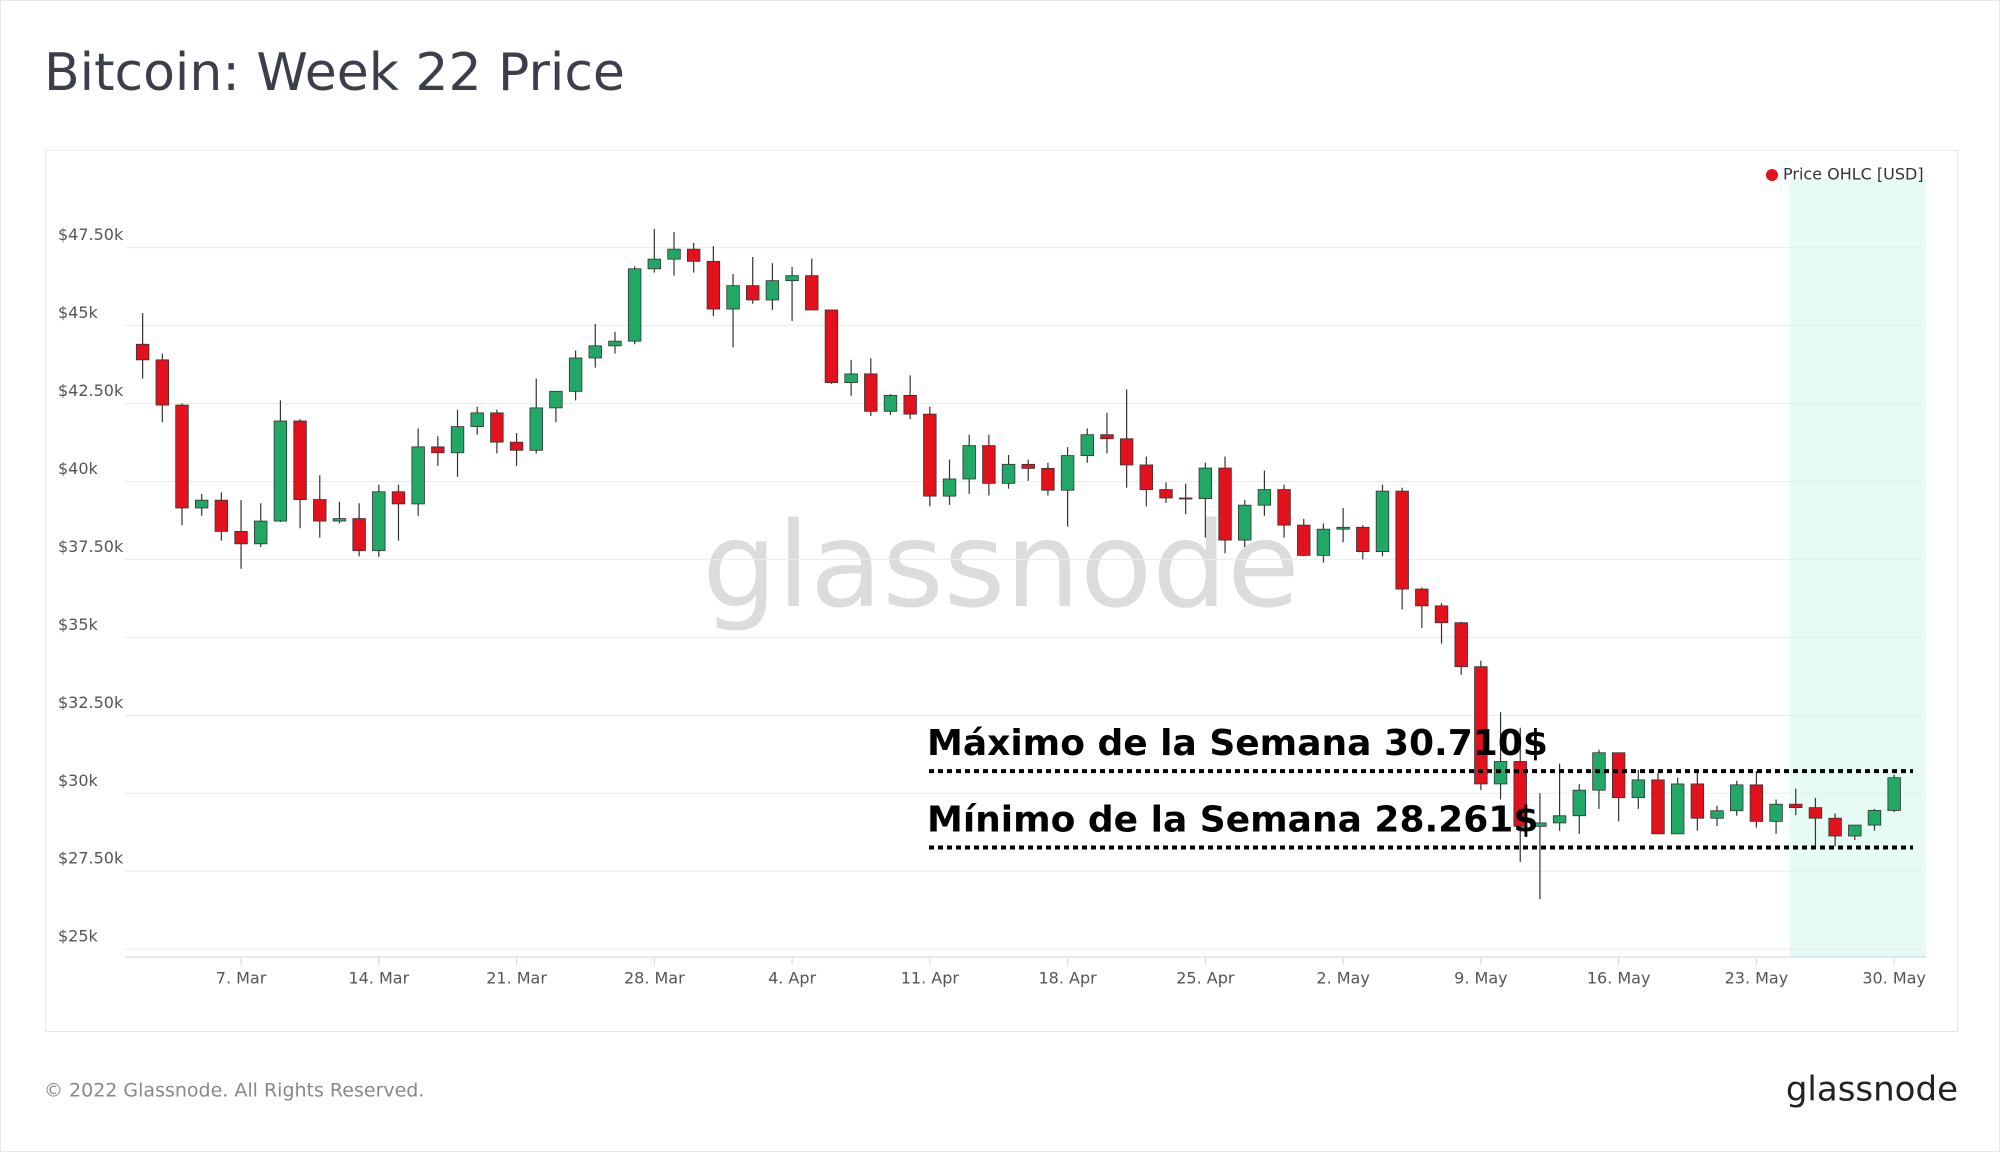 Image resolution: width=2000 pixels, height=1156 pixels. I want to click on x-tick-label: 16. May, so click(1619, 978).